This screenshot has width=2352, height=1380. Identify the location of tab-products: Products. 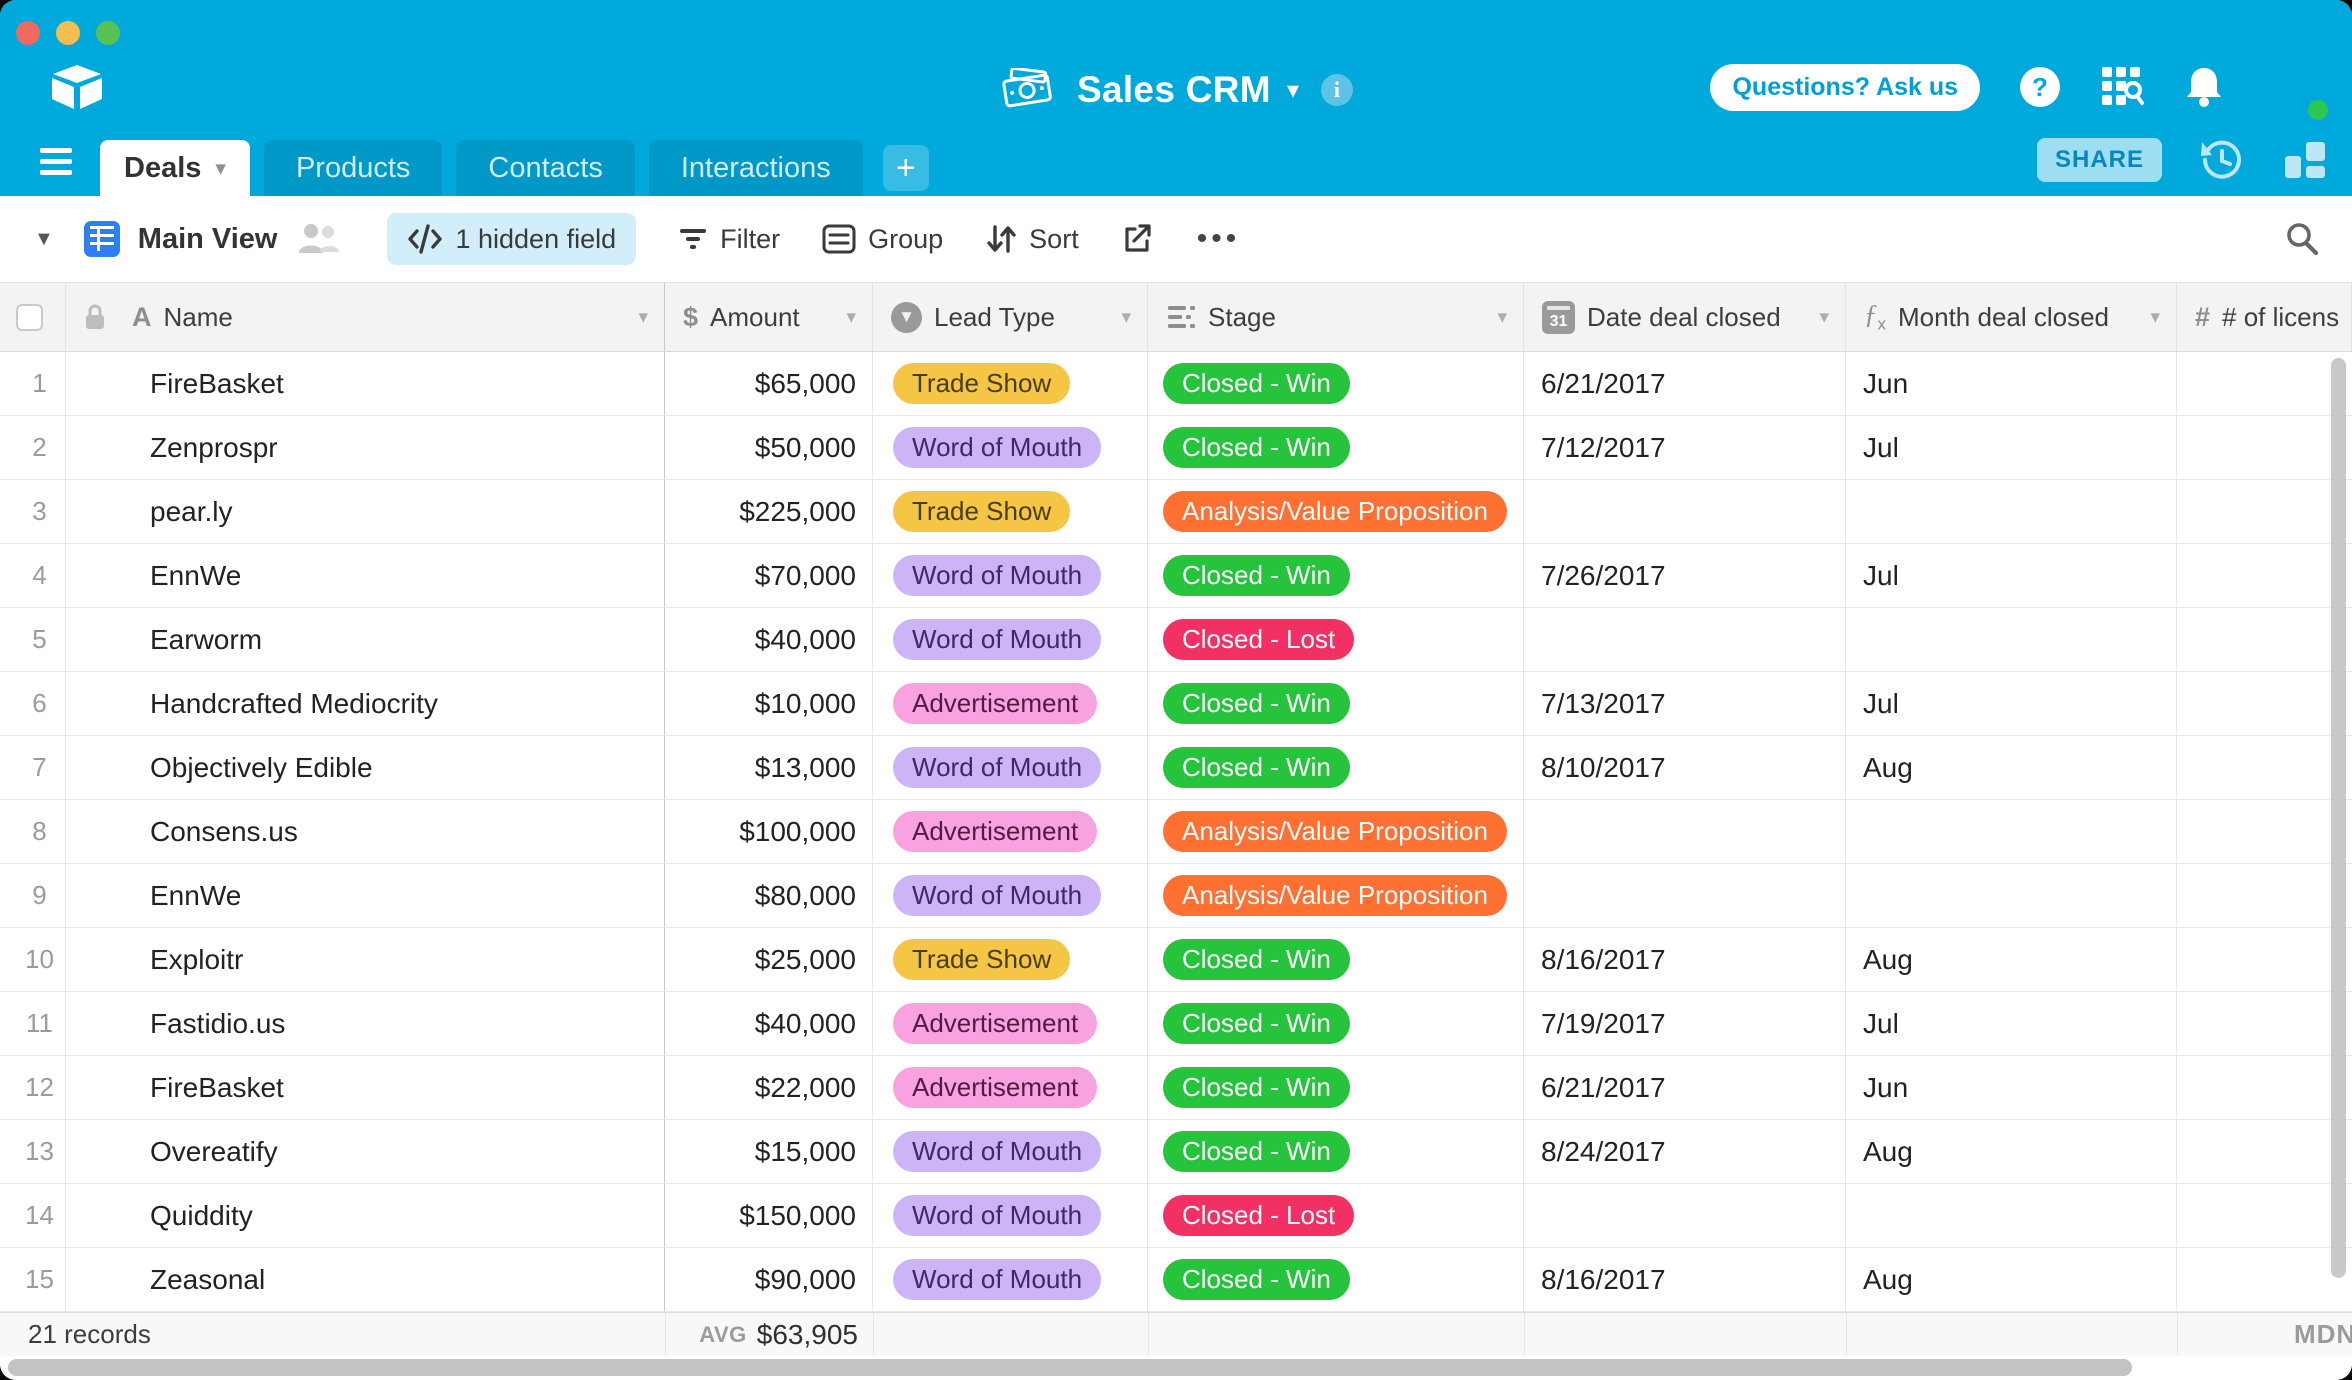
(353, 168).